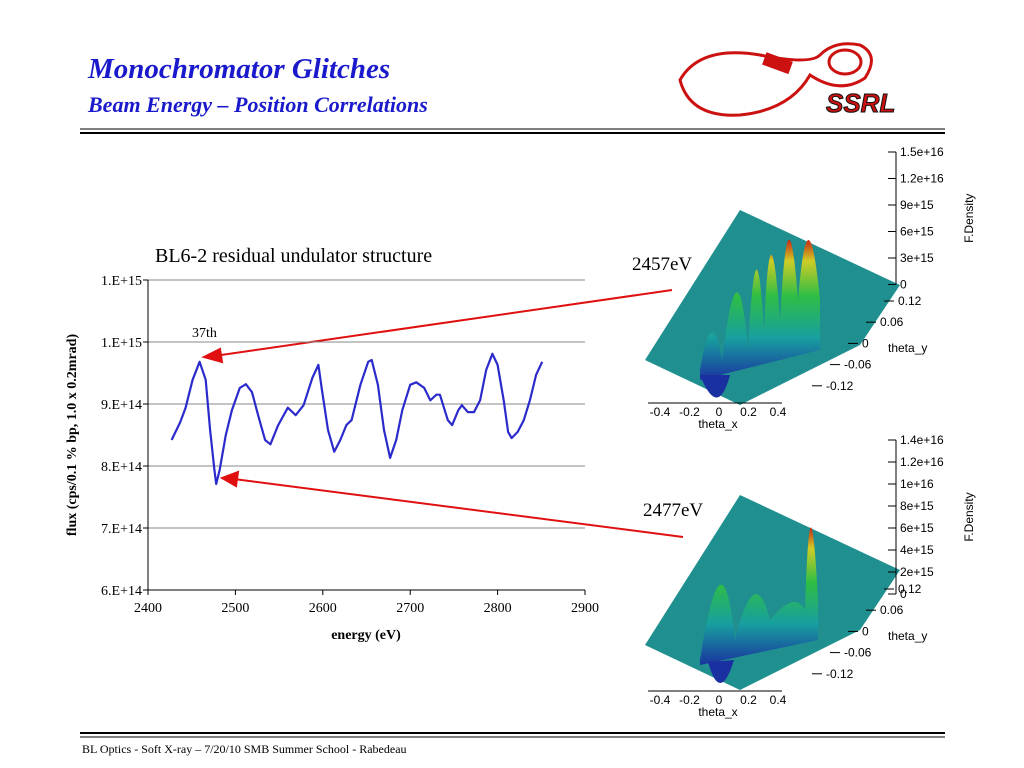  I want to click on z-tick-label: 1.5e+16, so click(922, 152).